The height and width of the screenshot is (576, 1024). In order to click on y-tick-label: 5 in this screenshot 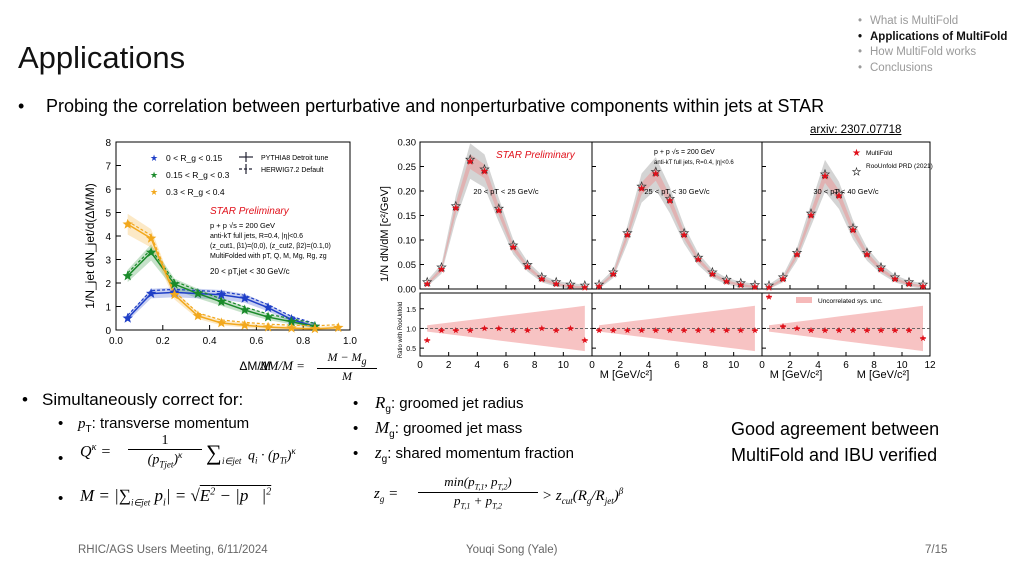, I will do `click(108, 214)`.